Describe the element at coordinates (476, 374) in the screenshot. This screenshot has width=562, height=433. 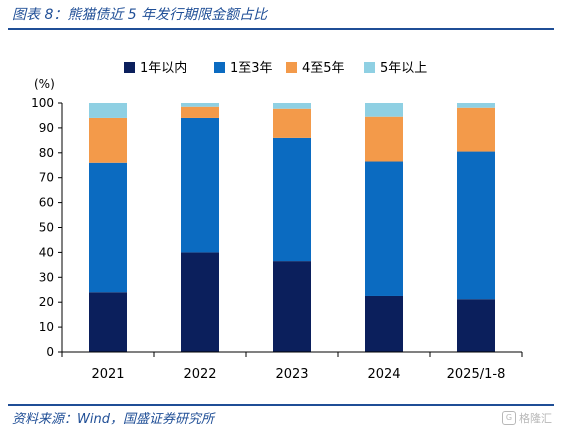
I see `x-tick-label: 2025/1-8` at that location.